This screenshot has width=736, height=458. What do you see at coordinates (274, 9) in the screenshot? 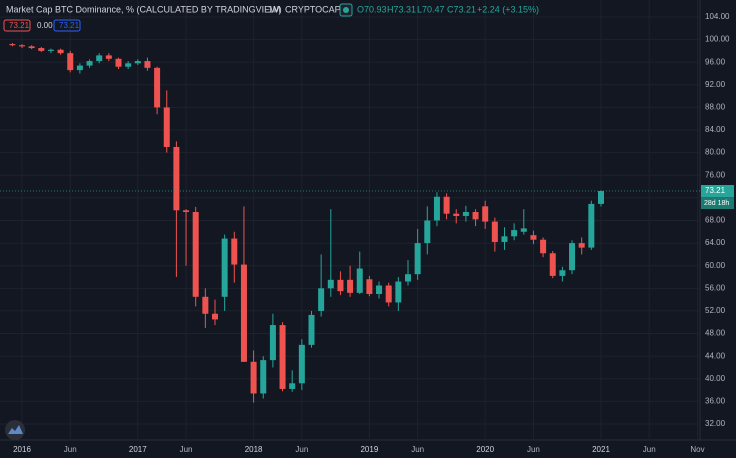
I see `interval: 1M` at bounding box center [274, 9].